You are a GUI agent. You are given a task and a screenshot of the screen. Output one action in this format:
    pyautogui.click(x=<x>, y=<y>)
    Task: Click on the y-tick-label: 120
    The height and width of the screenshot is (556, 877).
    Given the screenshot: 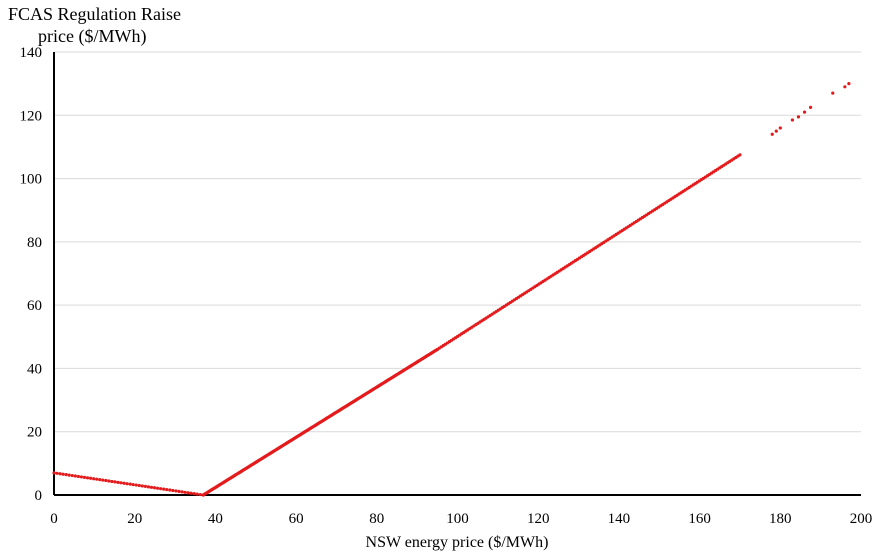 What is the action you would take?
    pyautogui.click(x=31, y=116)
    